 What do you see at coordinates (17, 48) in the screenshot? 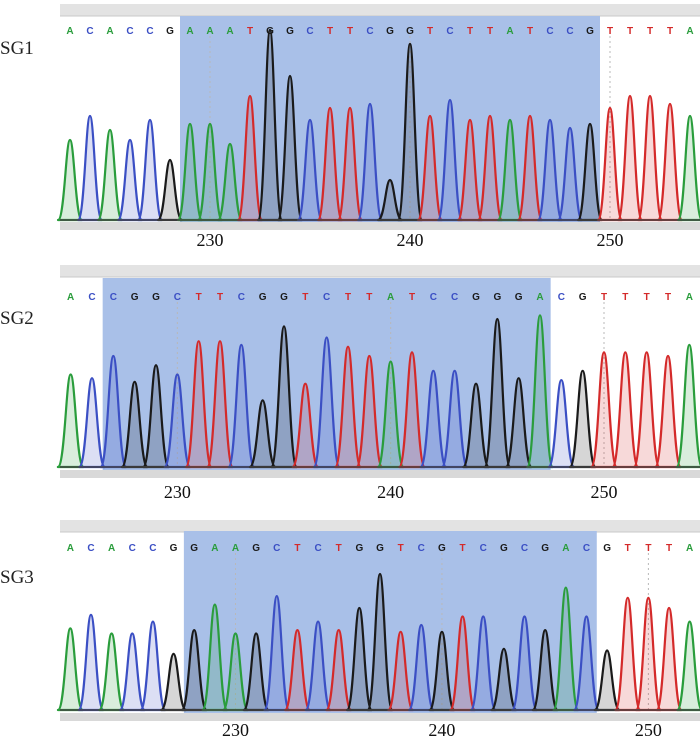
I see `sample-label-sg1: SG1` at bounding box center [17, 48].